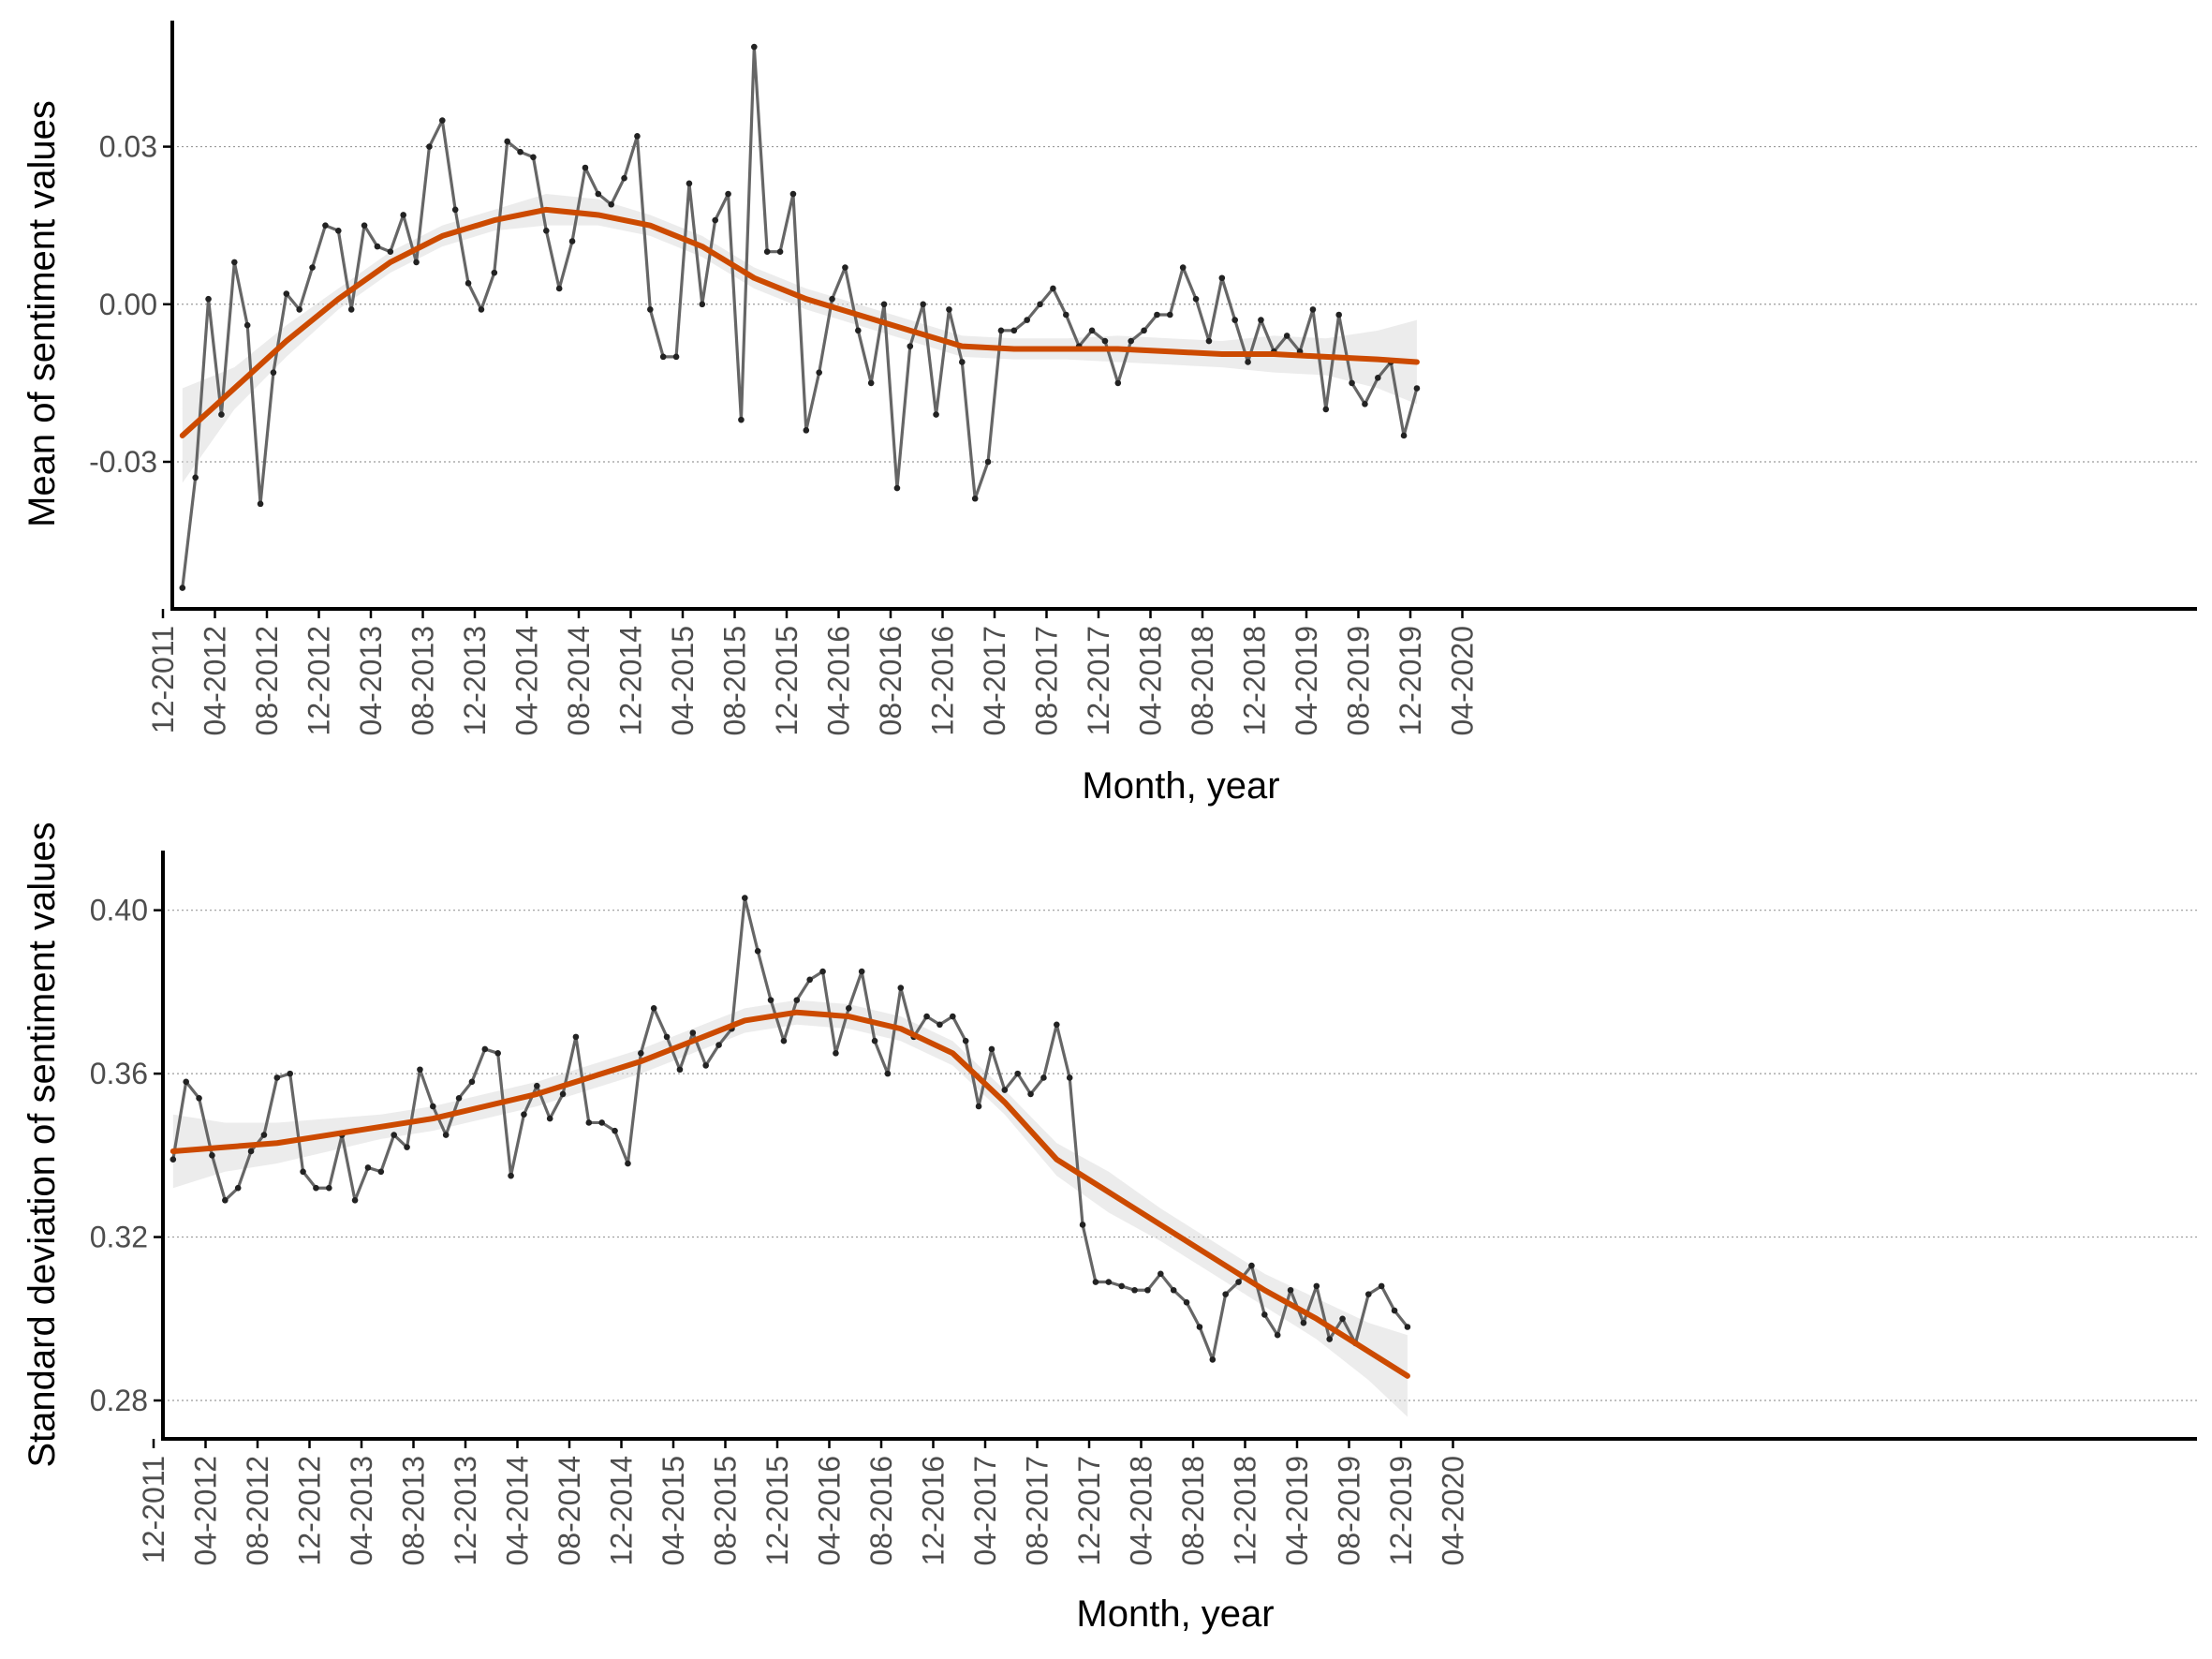  I want to click on x-tick-label: 12-2018, so click(1245, 1510).